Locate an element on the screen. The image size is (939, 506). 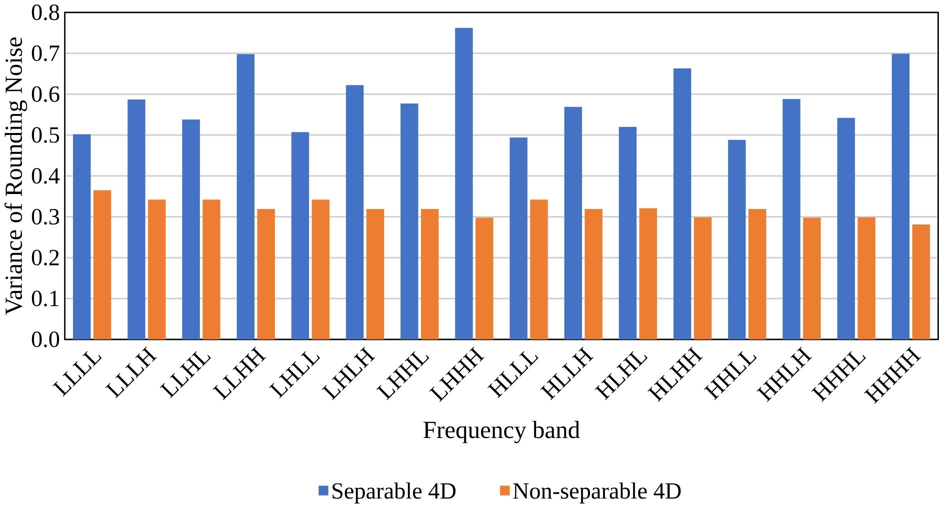
y-tick-label: 0.5 is located at coordinates (46, 135).